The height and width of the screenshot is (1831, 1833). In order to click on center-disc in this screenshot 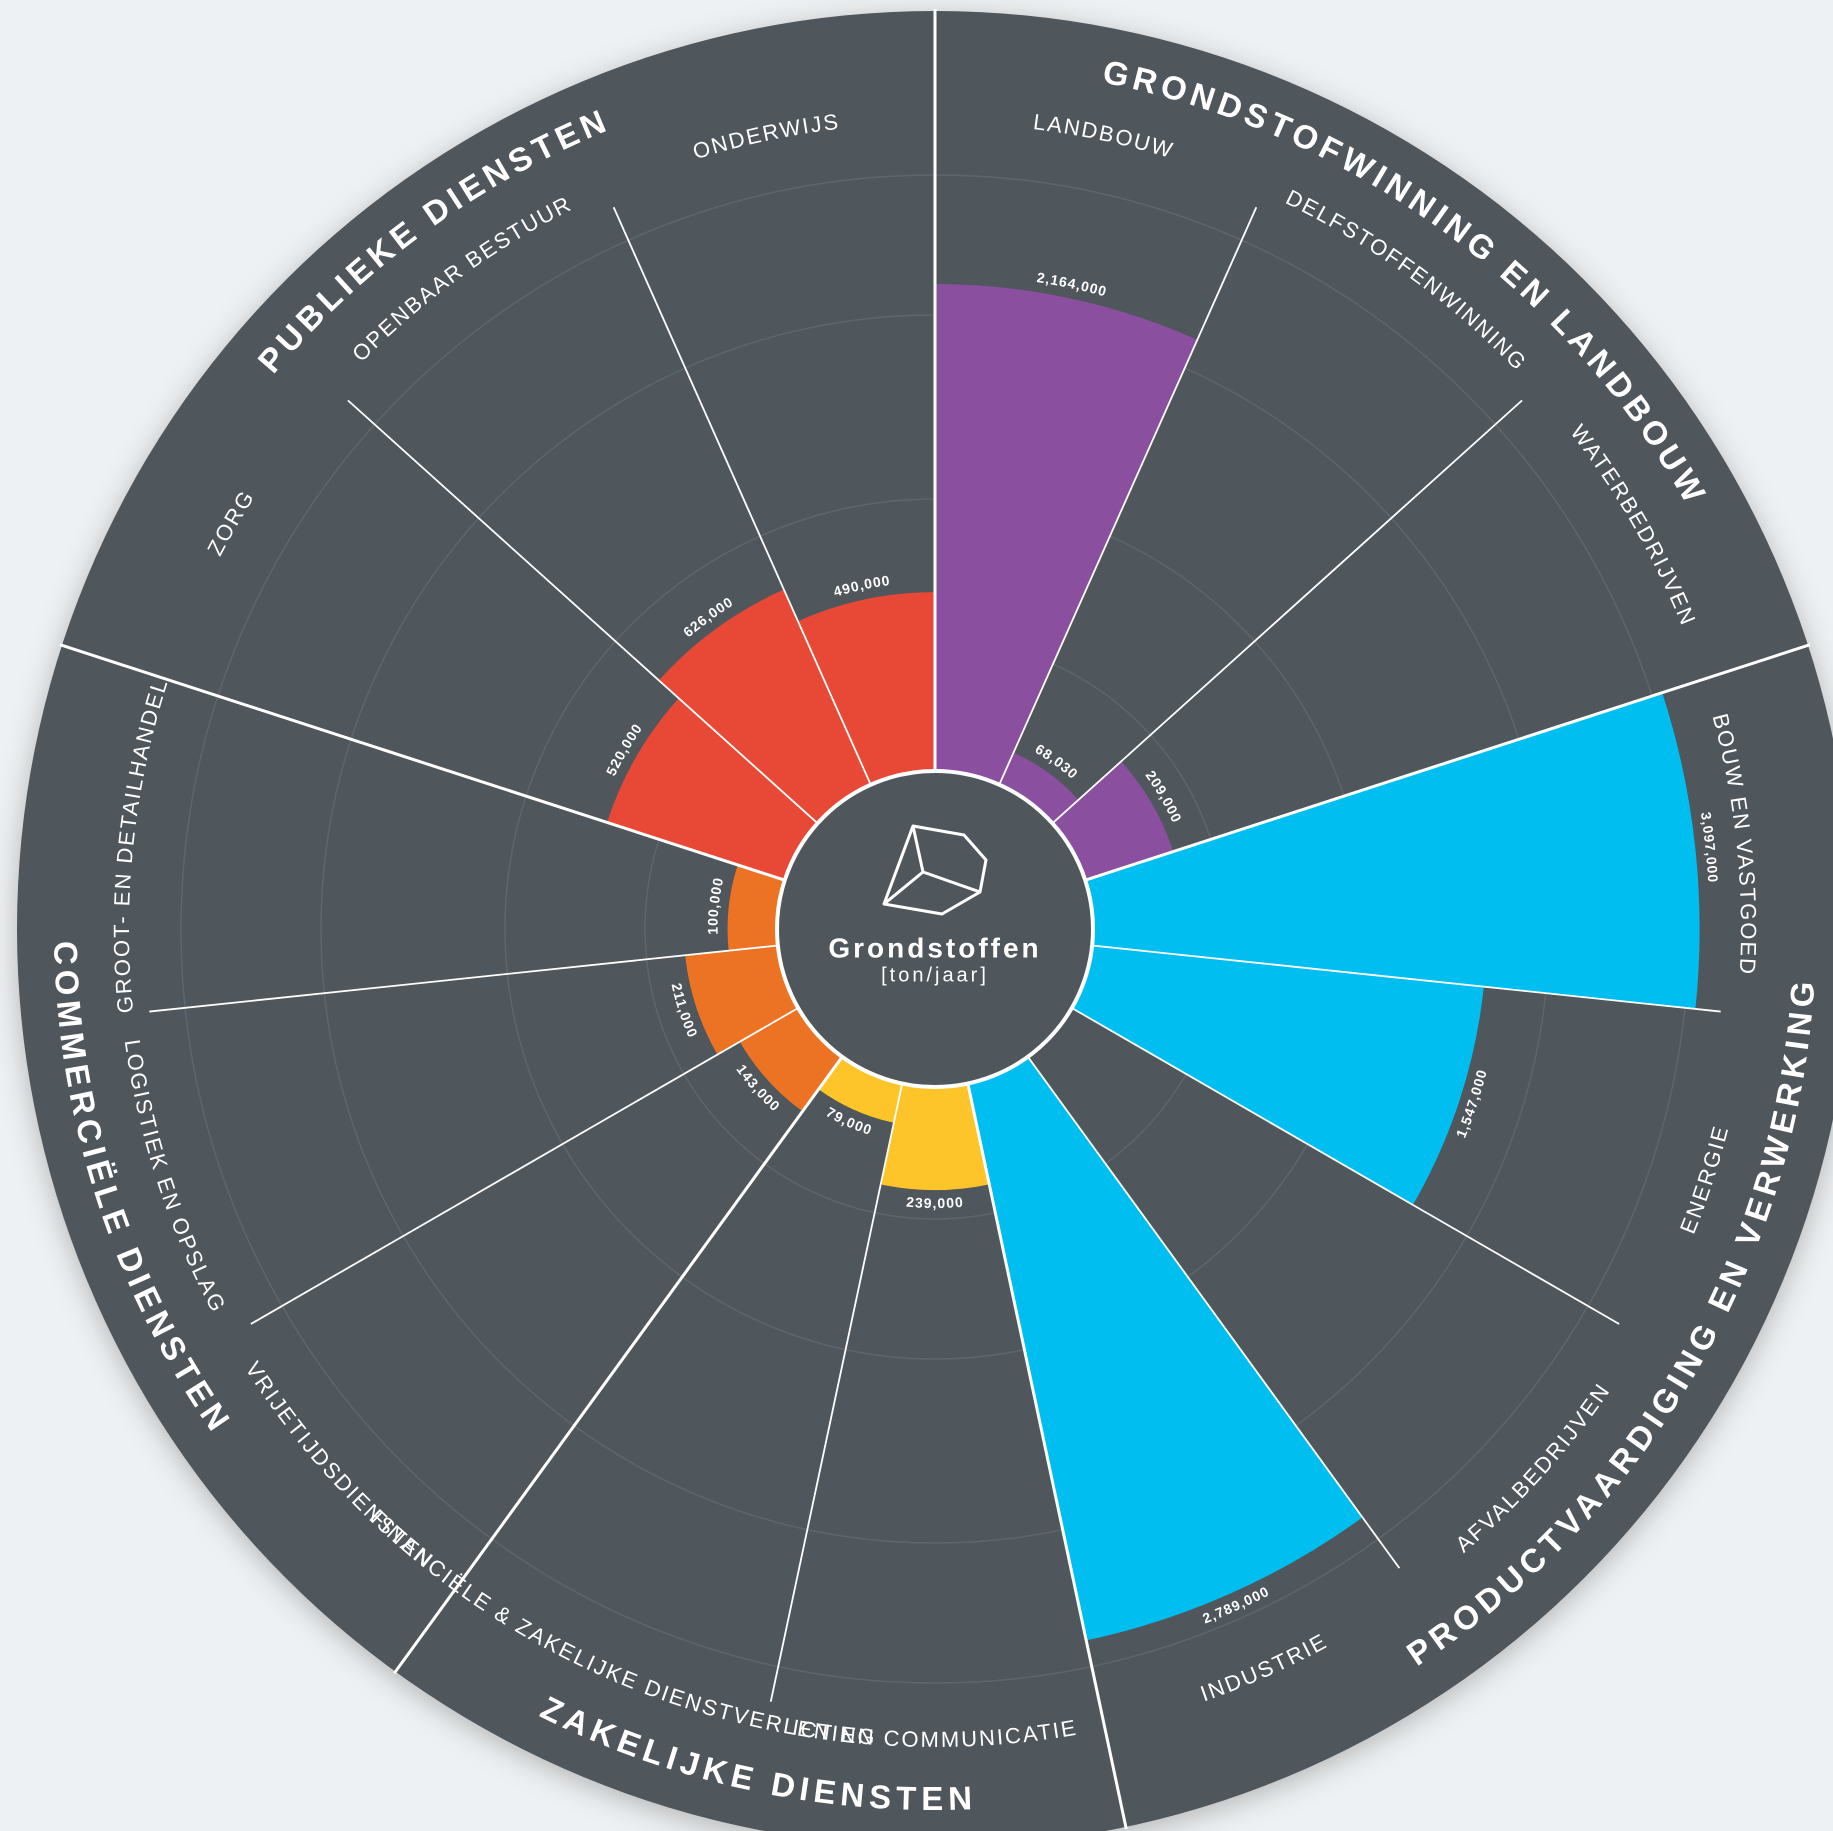, I will do `click(935, 929)`.